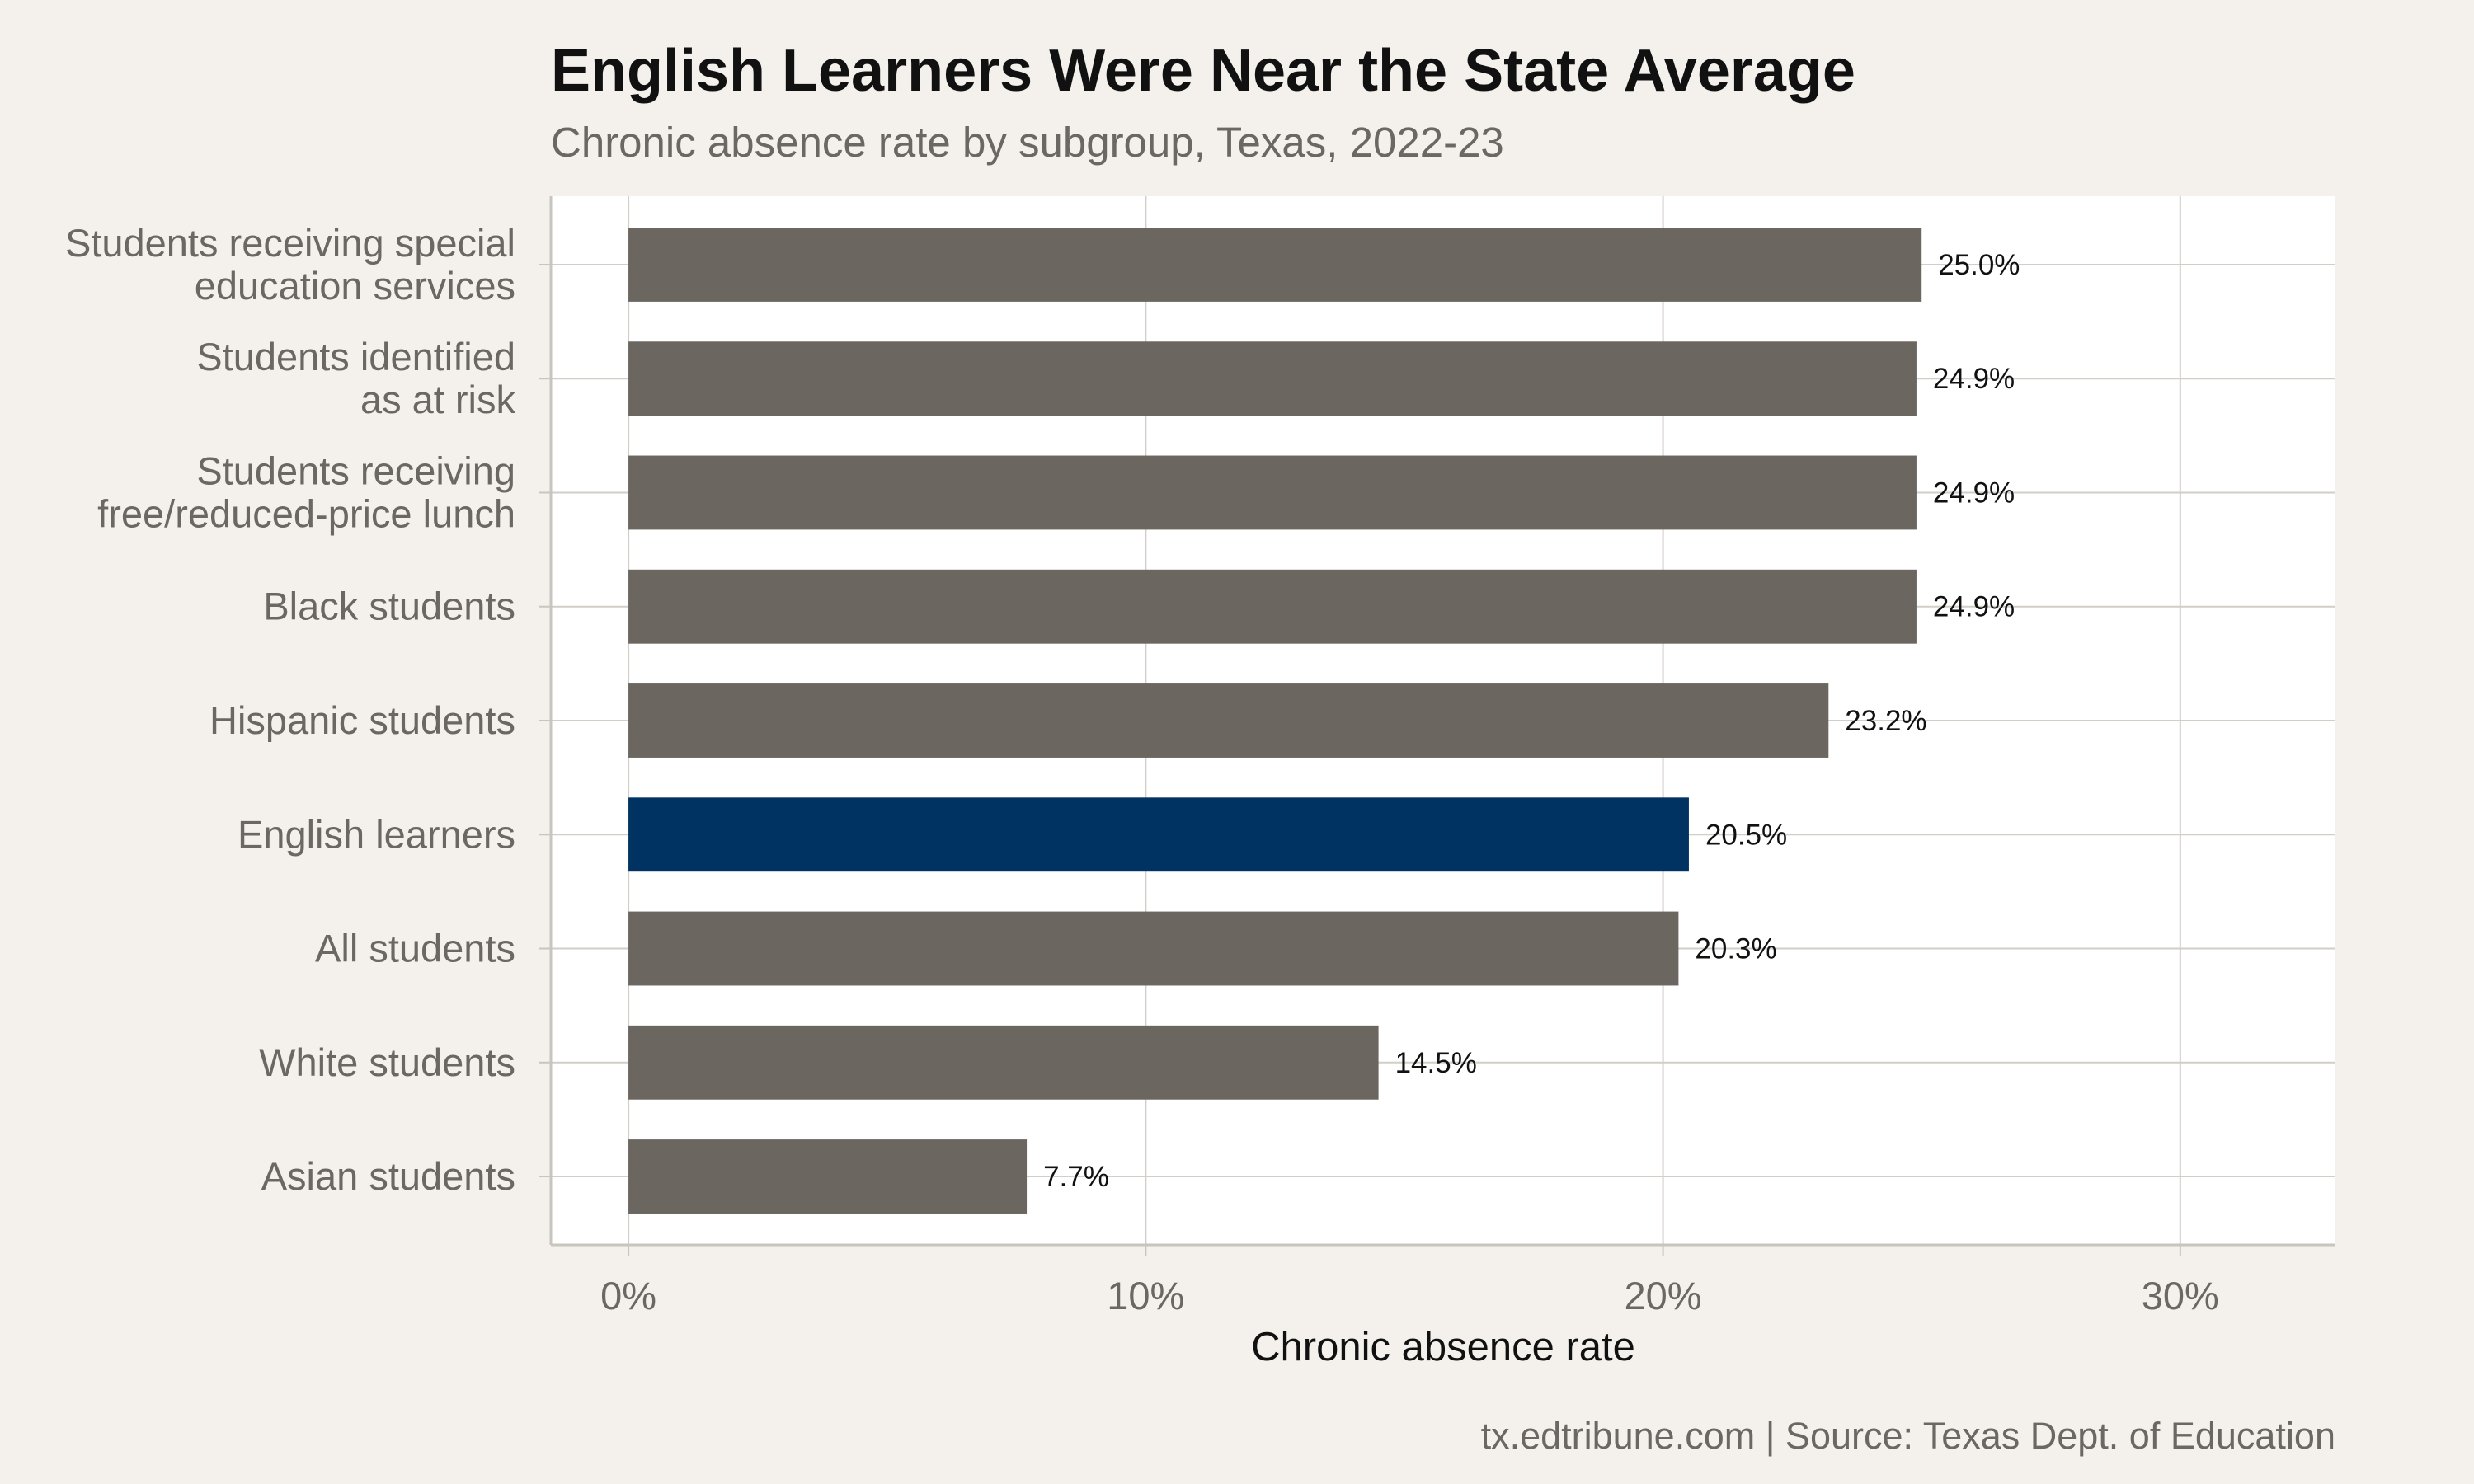  What do you see at coordinates (1735, 949) in the screenshot?
I see `data-label: 20.3%` at bounding box center [1735, 949].